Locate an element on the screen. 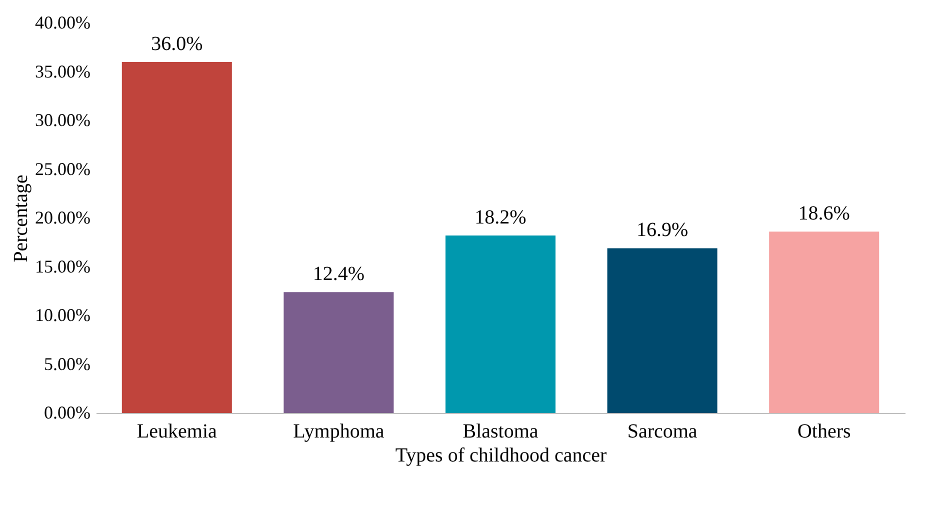 The image size is (940, 515). y-axis-title: Percentage is located at coordinates (21, 218).